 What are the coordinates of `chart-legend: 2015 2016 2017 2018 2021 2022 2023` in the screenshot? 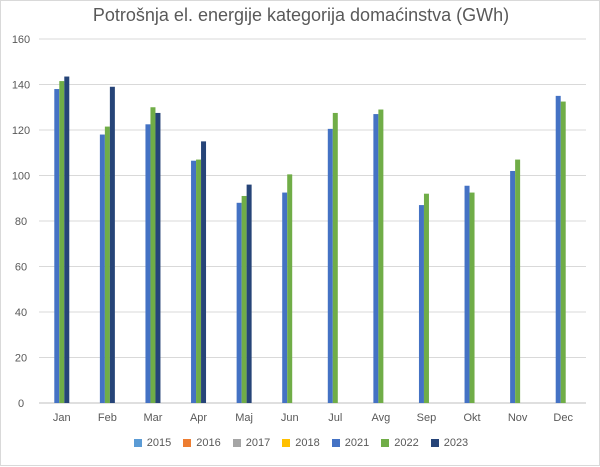 It's located at (300, 443).